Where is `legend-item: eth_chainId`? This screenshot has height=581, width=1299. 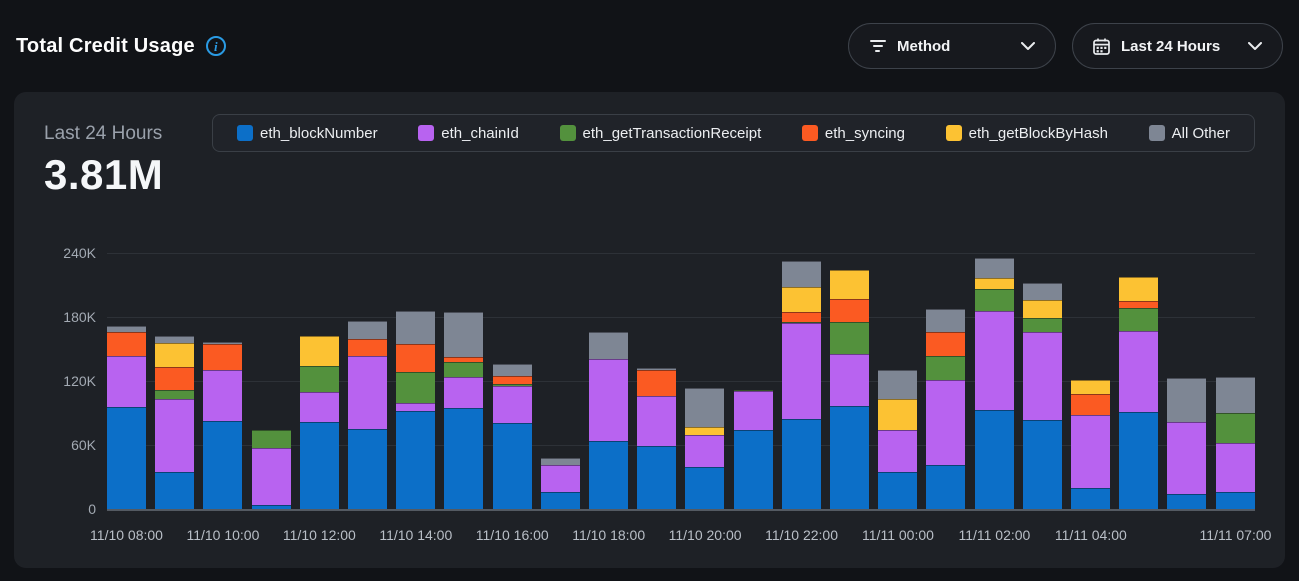
legend-item: eth_chainId is located at coordinates (468, 133).